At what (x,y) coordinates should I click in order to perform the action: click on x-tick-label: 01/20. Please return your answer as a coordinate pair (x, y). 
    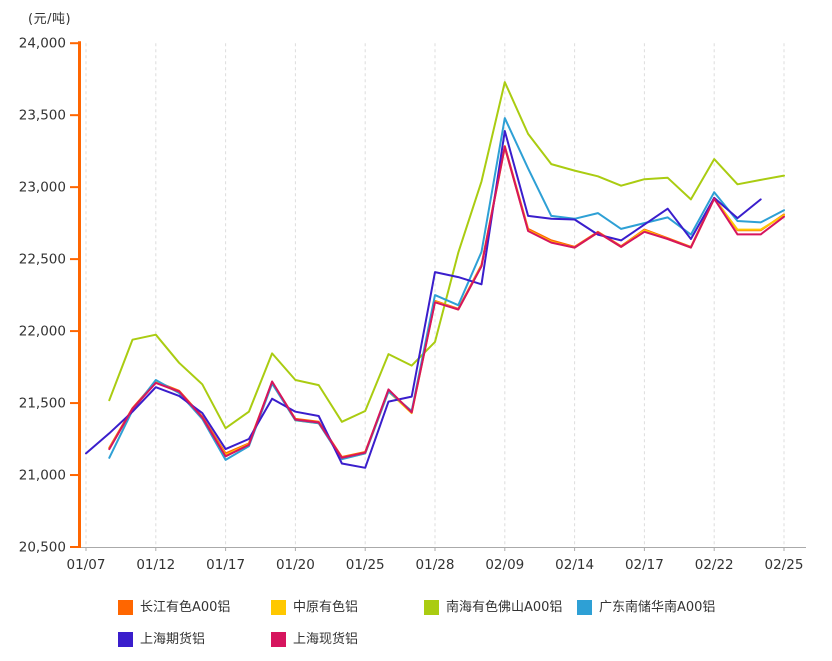
    Looking at the image, I should click on (295, 565).